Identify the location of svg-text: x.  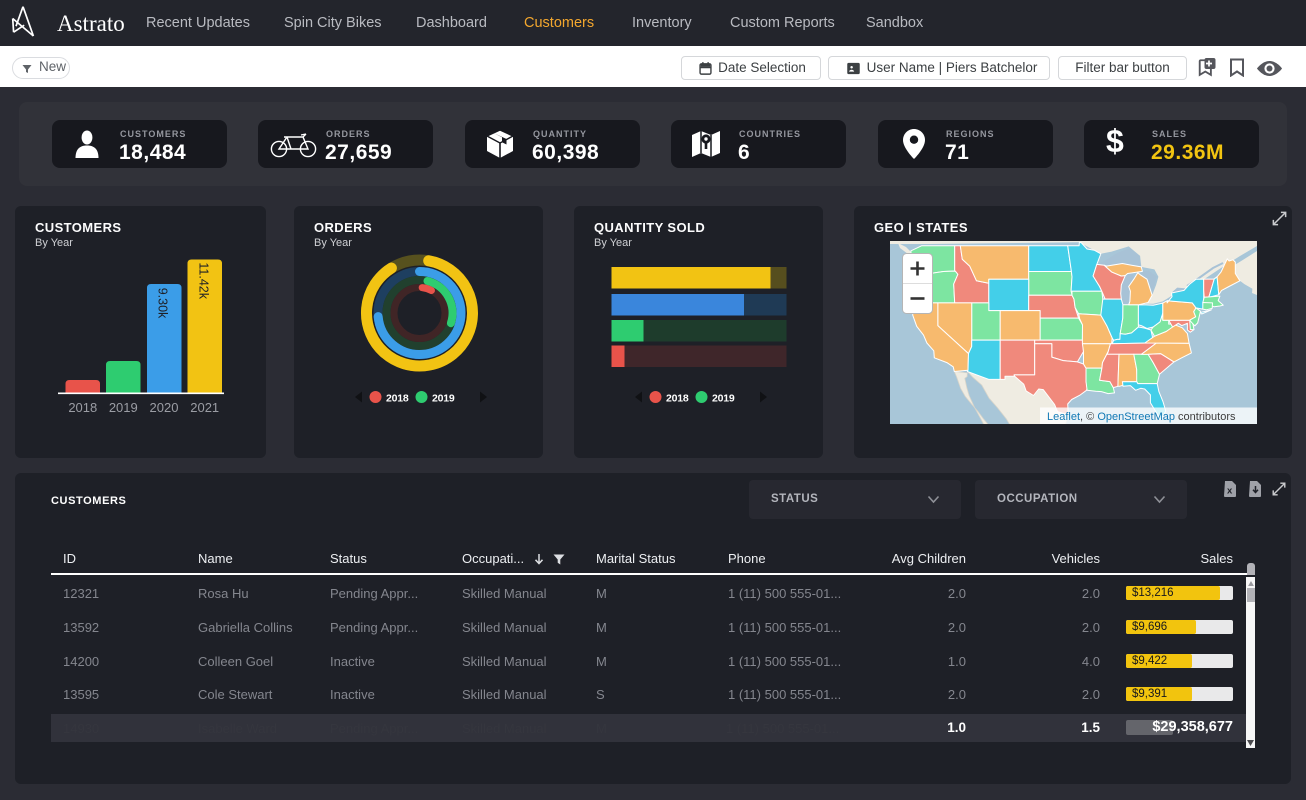
(1230, 491).